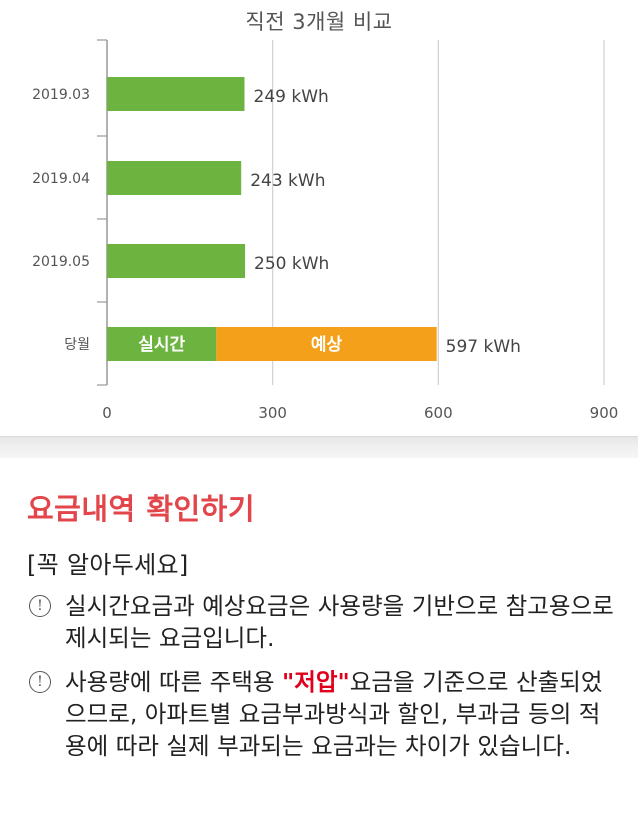  What do you see at coordinates (287, 181) in the screenshot?
I see `value-label: 243 kWh` at bounding box center [287, 181].